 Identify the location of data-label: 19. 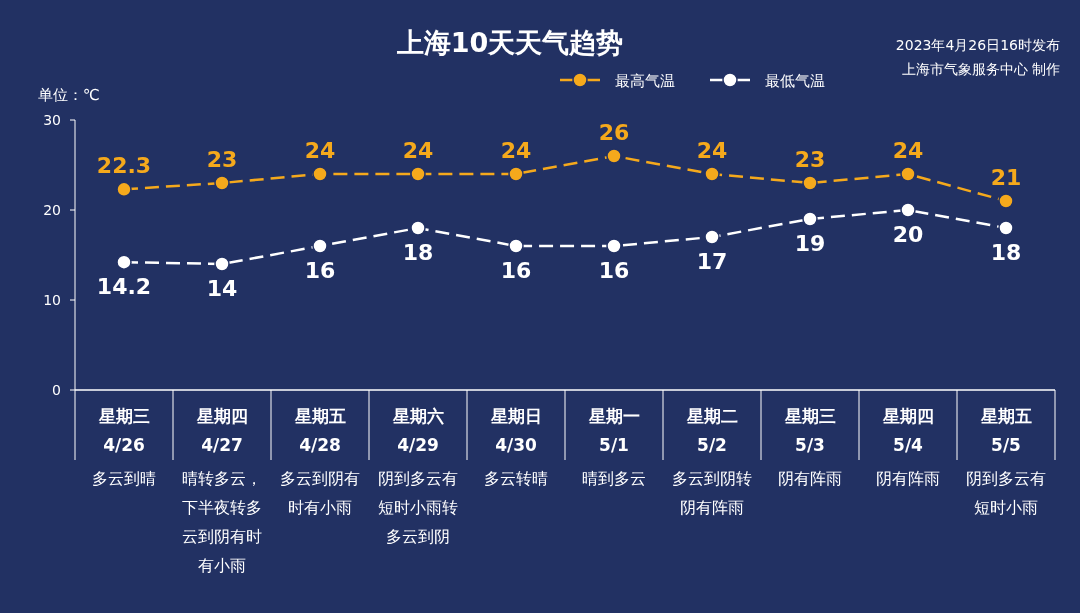
(810, 243).